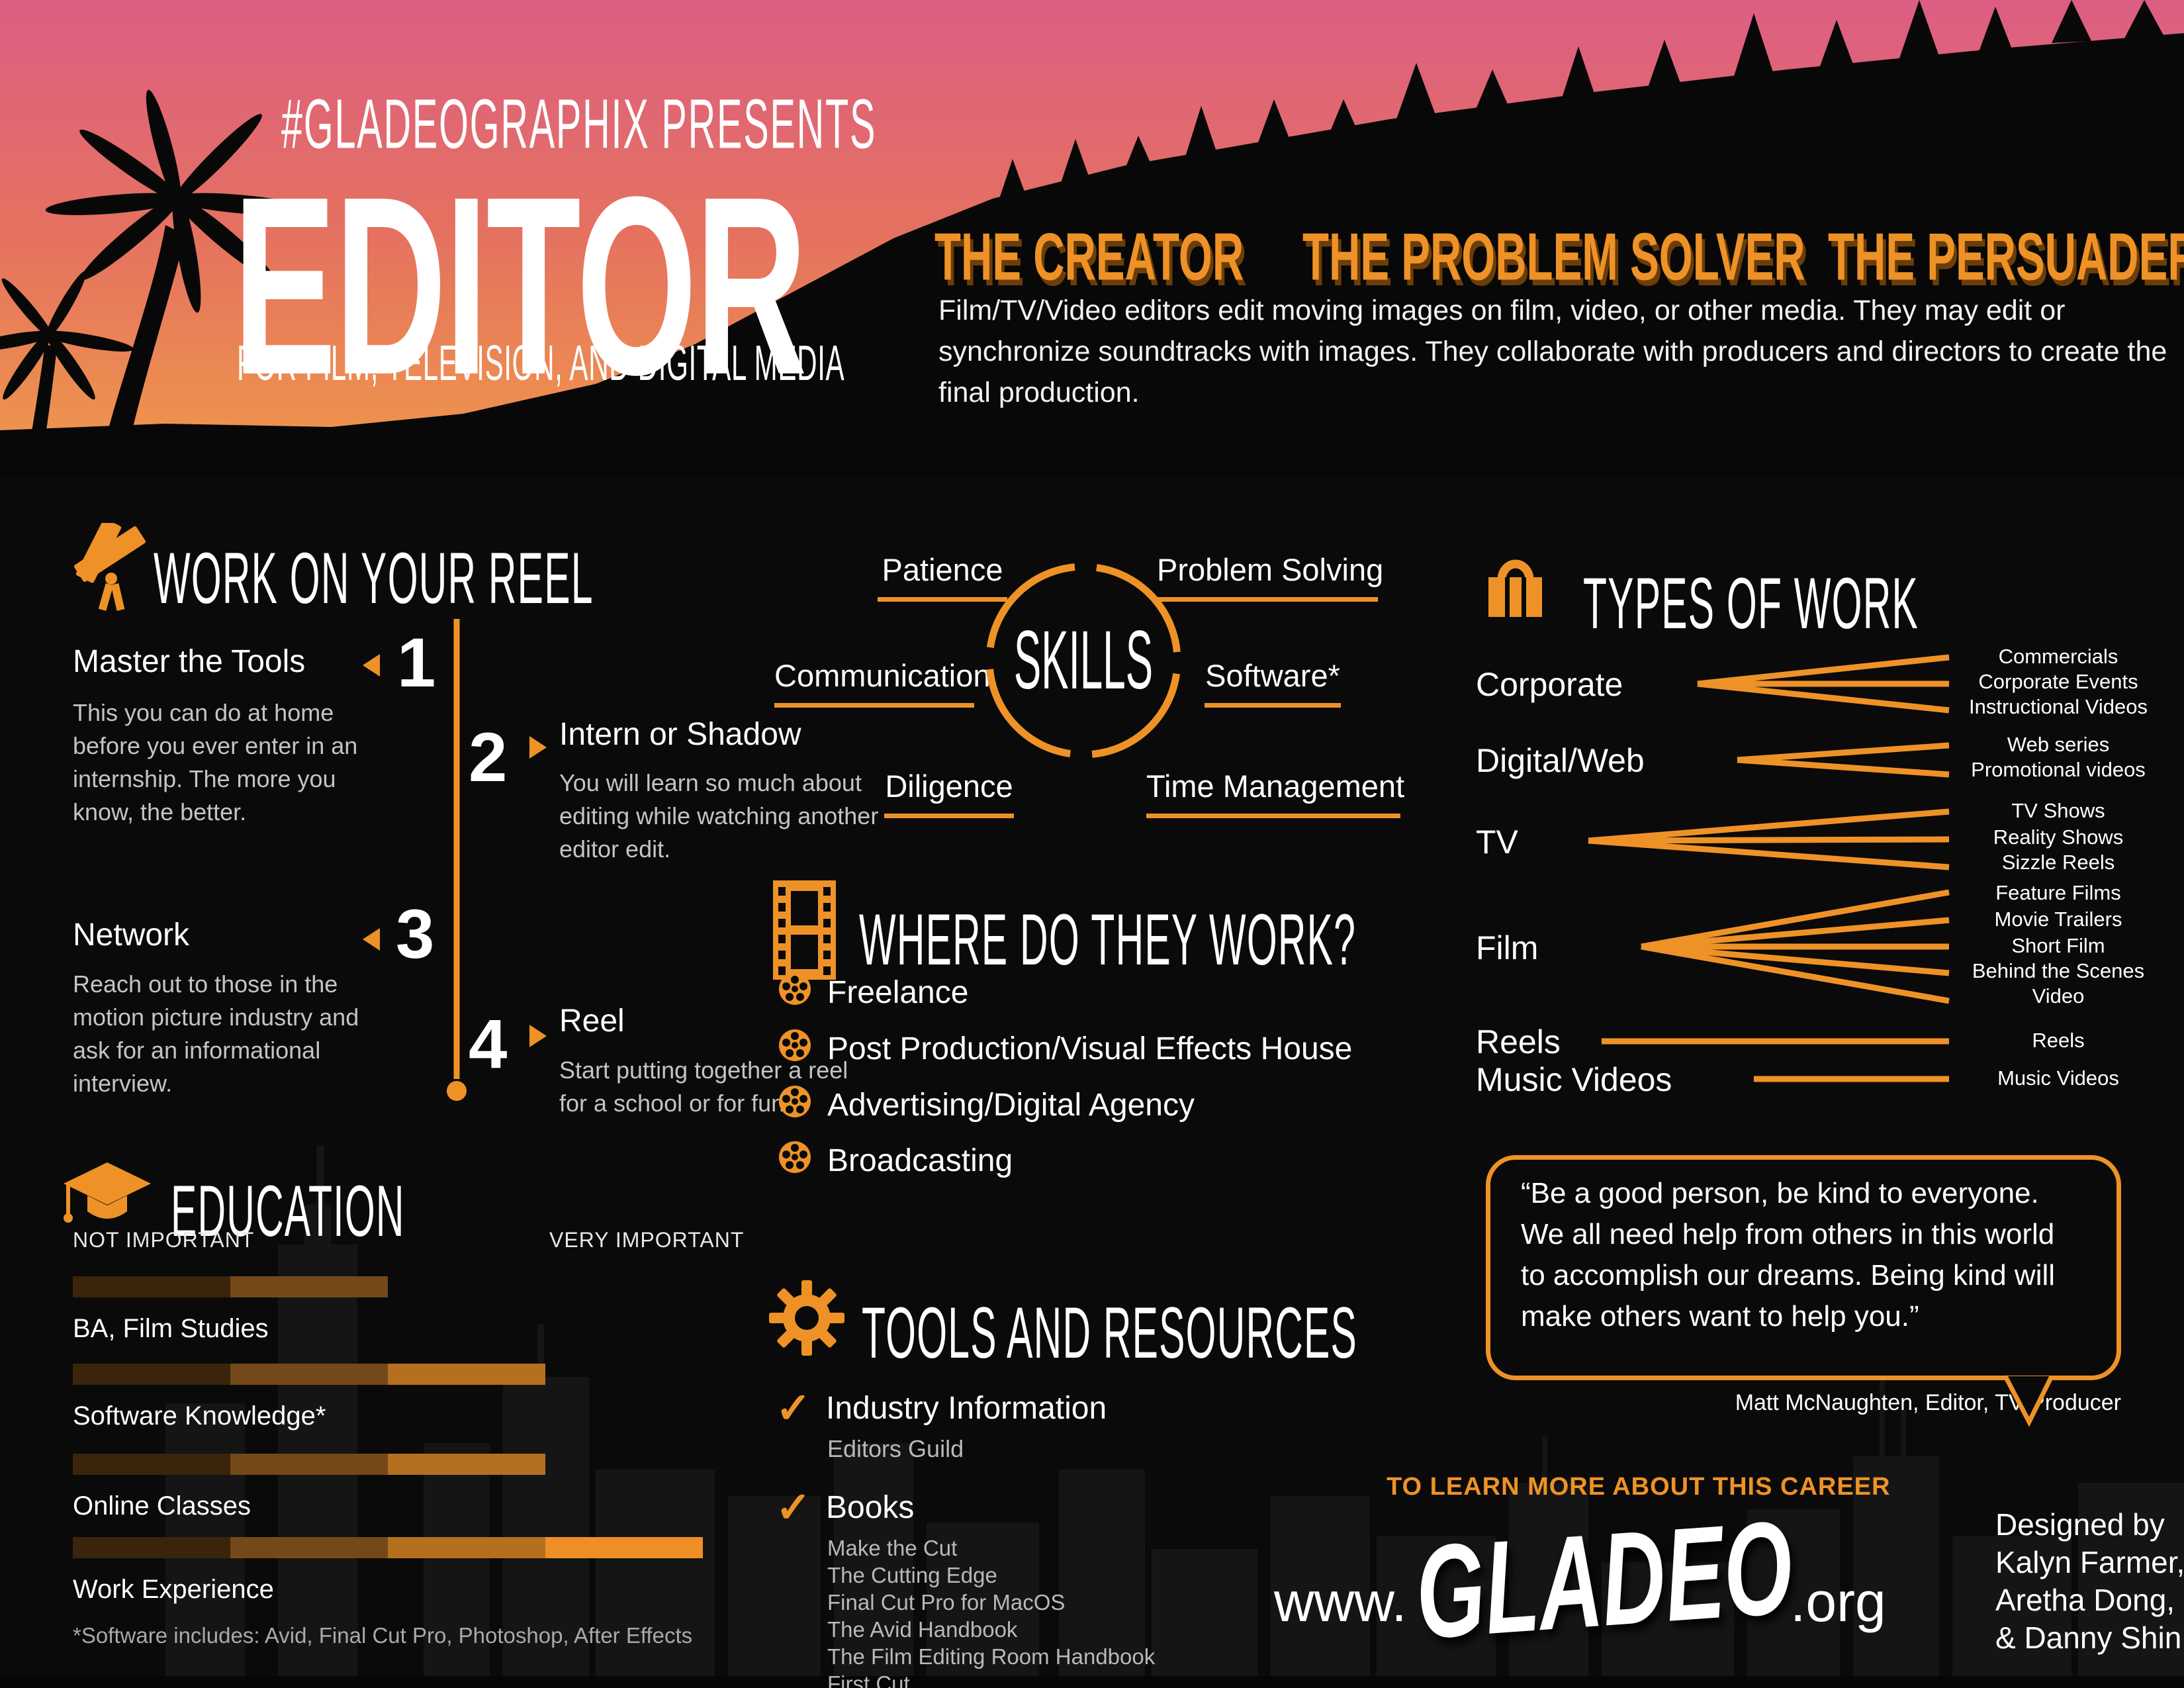 This screenshot has height=1688, width=2184. I want to click on fan-lines-digital, so click(1843, 760).